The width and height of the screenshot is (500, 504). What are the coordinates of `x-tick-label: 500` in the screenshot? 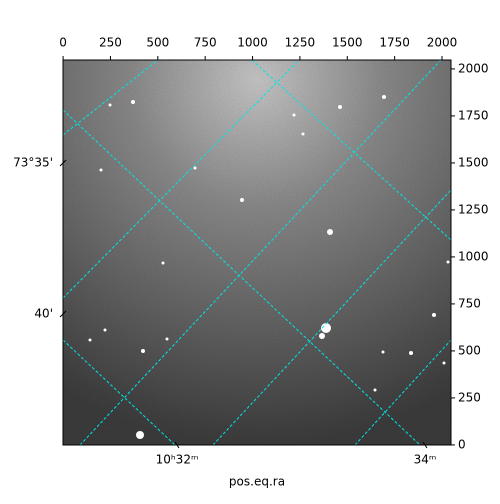 It's located at (157, 43).